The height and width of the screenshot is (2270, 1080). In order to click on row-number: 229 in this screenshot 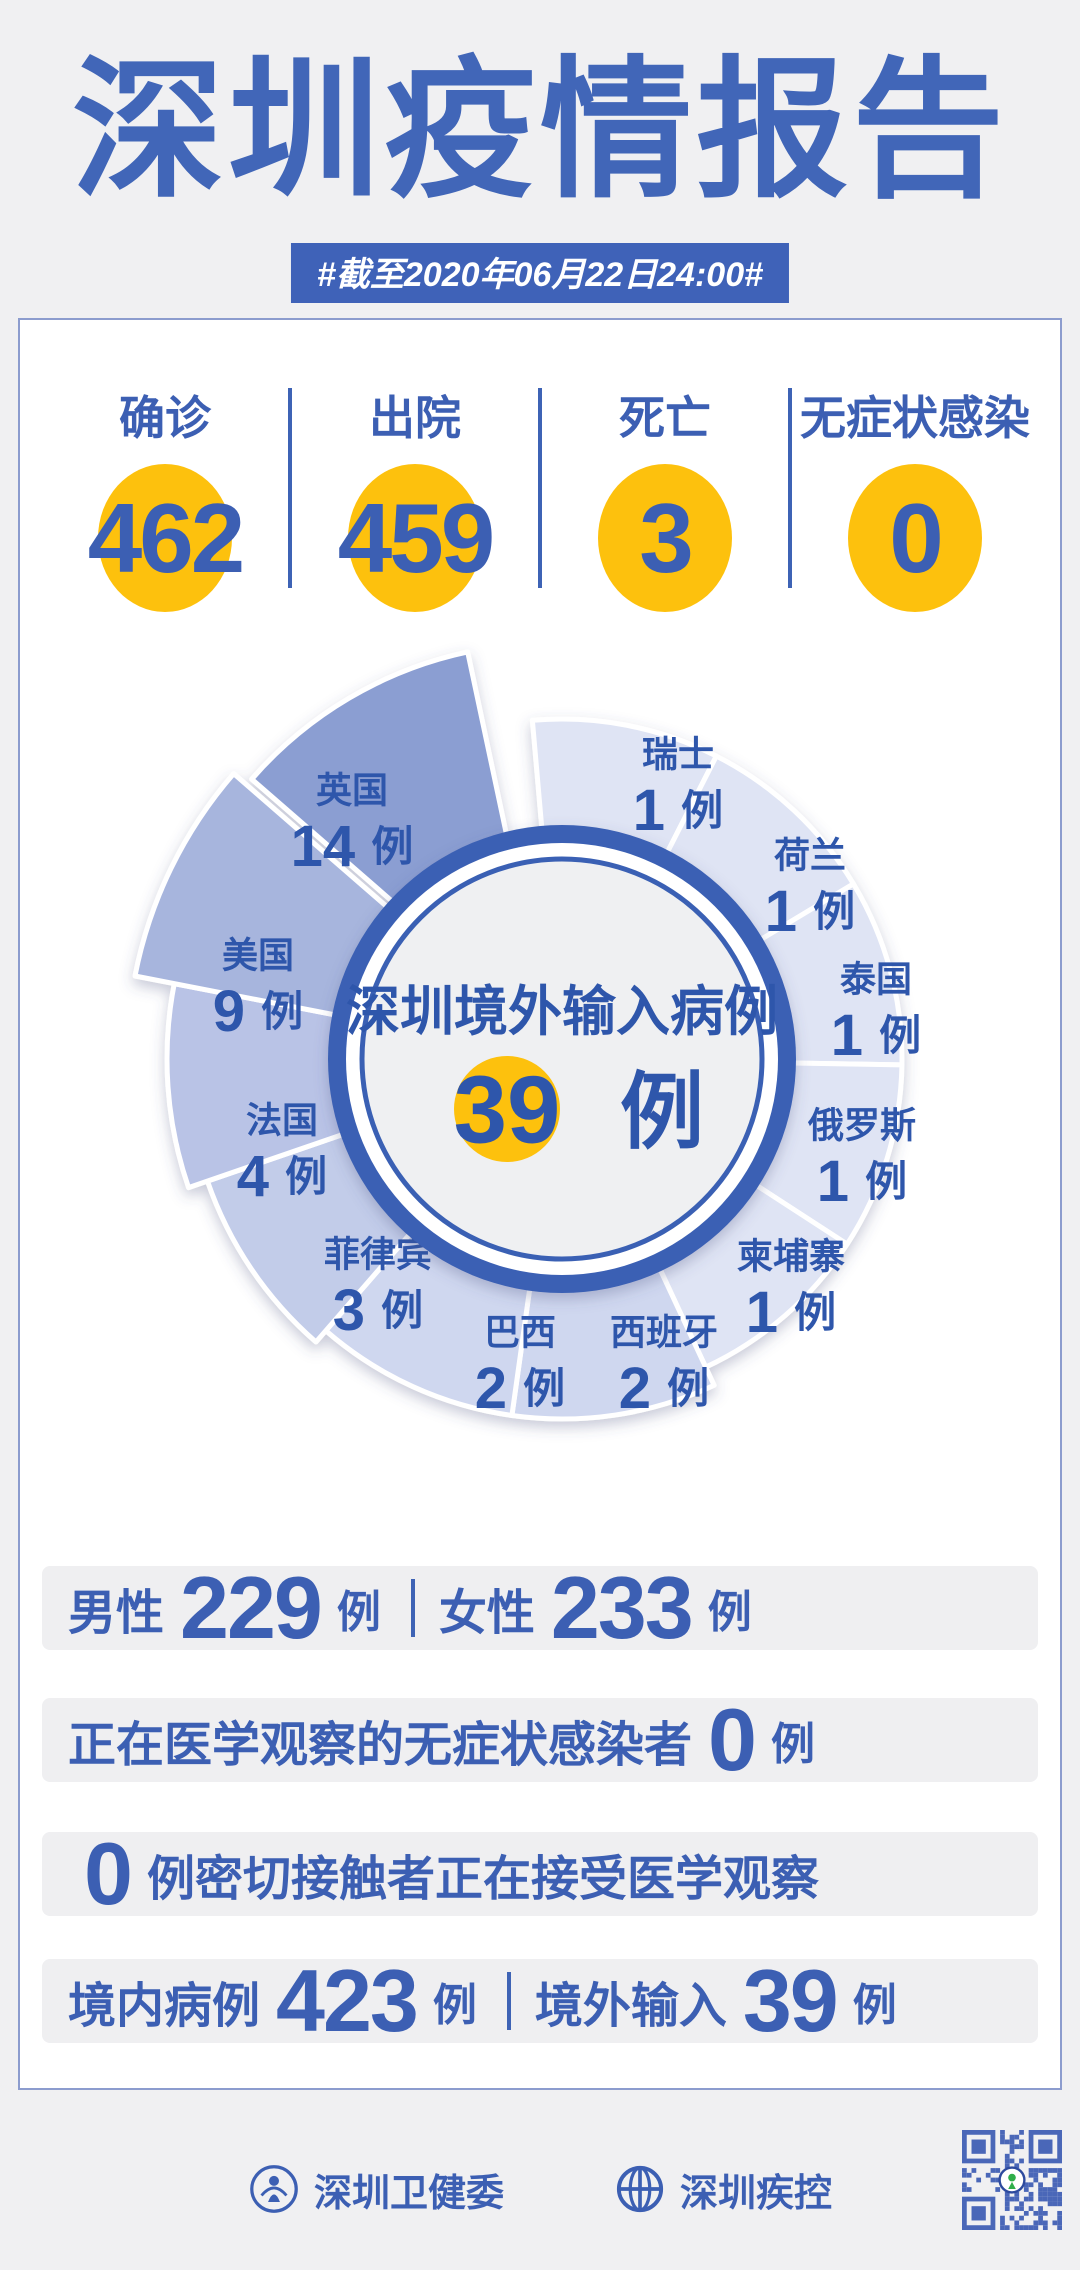, I will do `click(251, 1607)`.